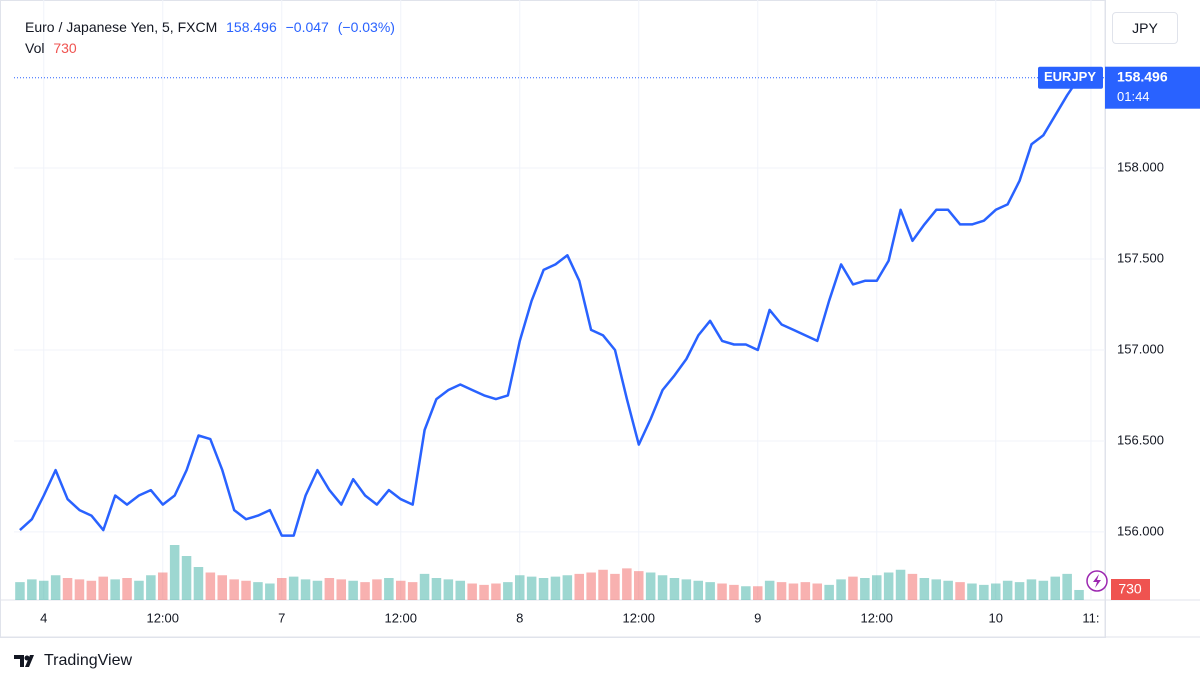  What do you see at coordinates (251, 27) in the screenshot?
I see `last-price: 158.496` at bounding box center [251, 27].